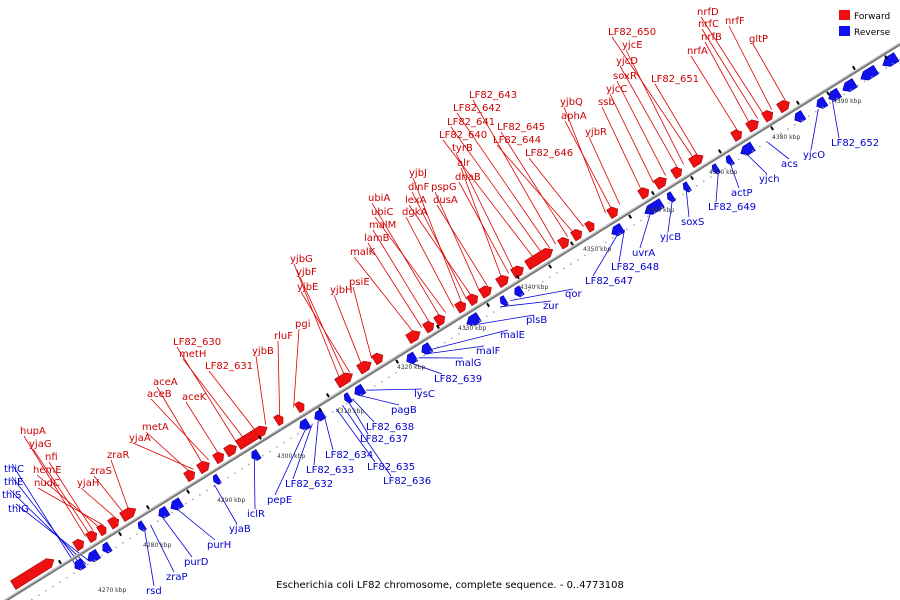 The image size is (900, 600). Describe the element at coordinates (301, 259) in the screenshot. I see `forward-gene-label: yjbG` at that location.